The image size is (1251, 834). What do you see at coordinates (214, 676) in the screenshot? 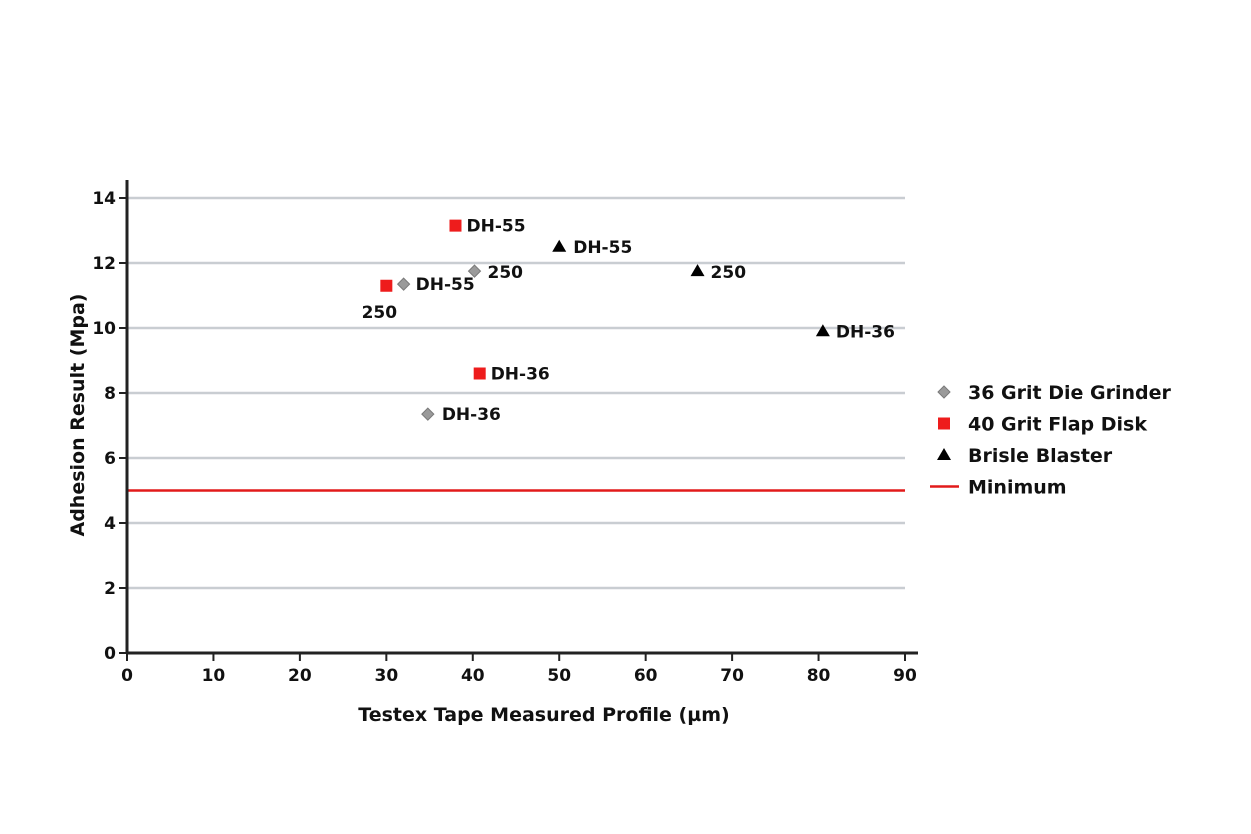
I see `x-tick-label: 10` at bounding box center [214, 676].